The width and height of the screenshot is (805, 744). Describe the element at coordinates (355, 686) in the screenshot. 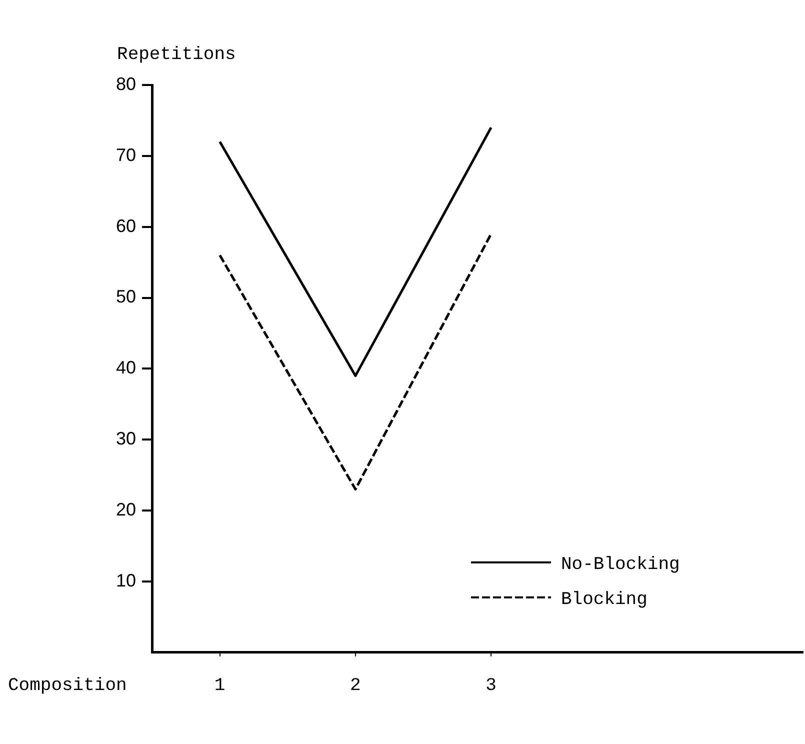

I see `x-tick-label: 2` at that location.